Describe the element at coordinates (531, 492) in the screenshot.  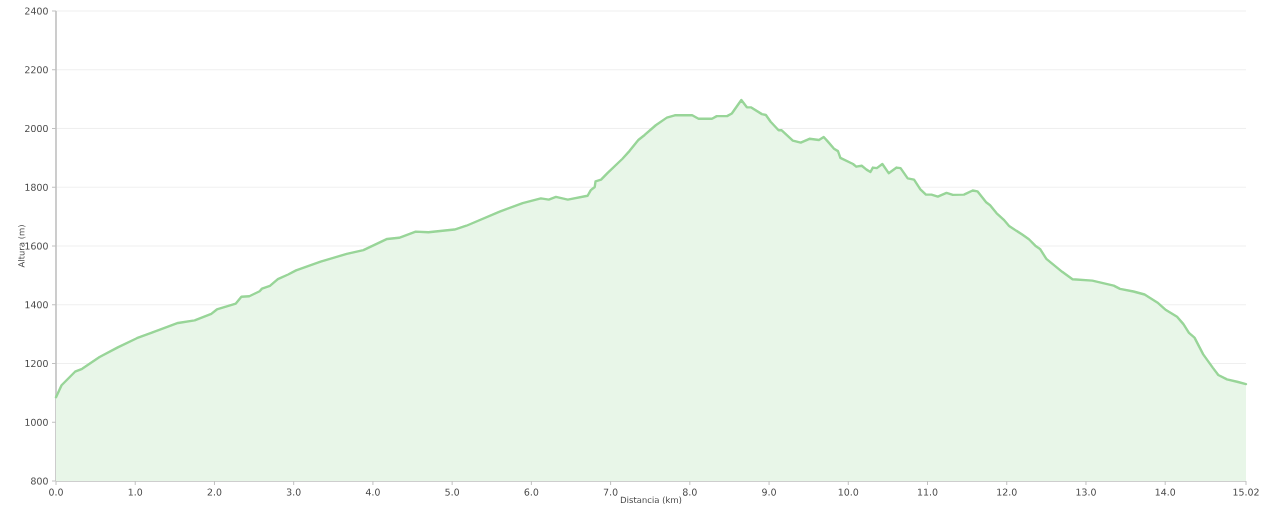
I see `x-tick-label: 6.0` at that location.